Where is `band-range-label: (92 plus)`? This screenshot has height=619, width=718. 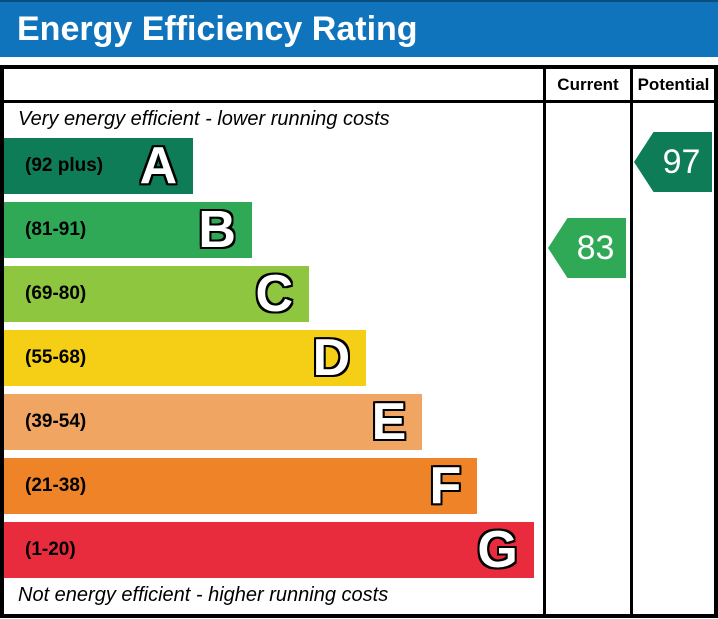 band-range-label: (92 plus) is located at coordinates (64, 165).